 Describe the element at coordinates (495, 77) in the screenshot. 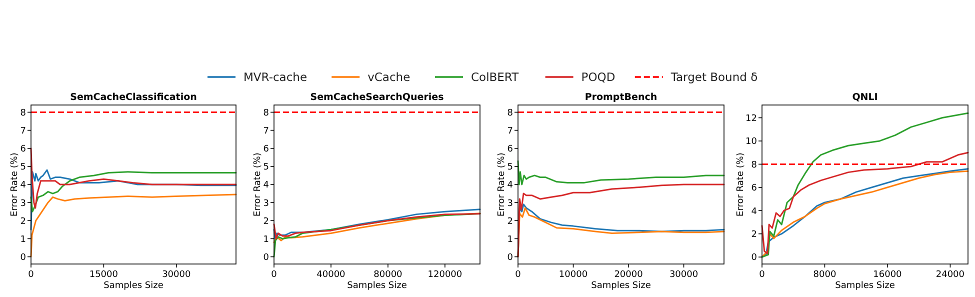

I see `legend-label: ColBERT` at that location.